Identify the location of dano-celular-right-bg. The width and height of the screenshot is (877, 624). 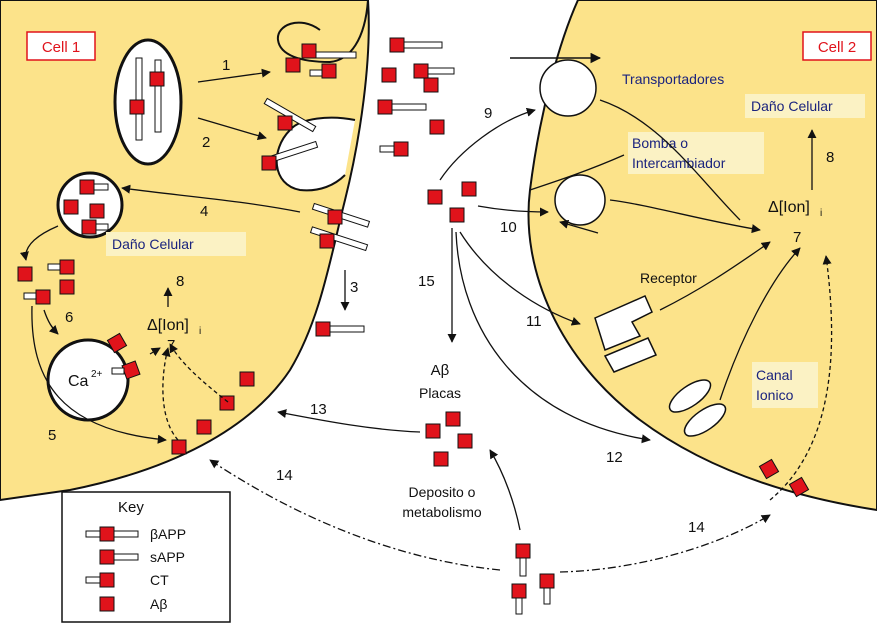
(805, 106).